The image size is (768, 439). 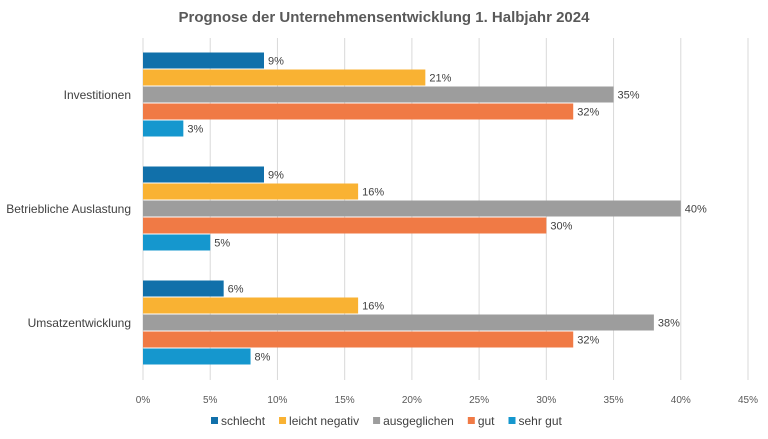 I want to click on legend-label: sehr gut, so click(x=541, y=421).